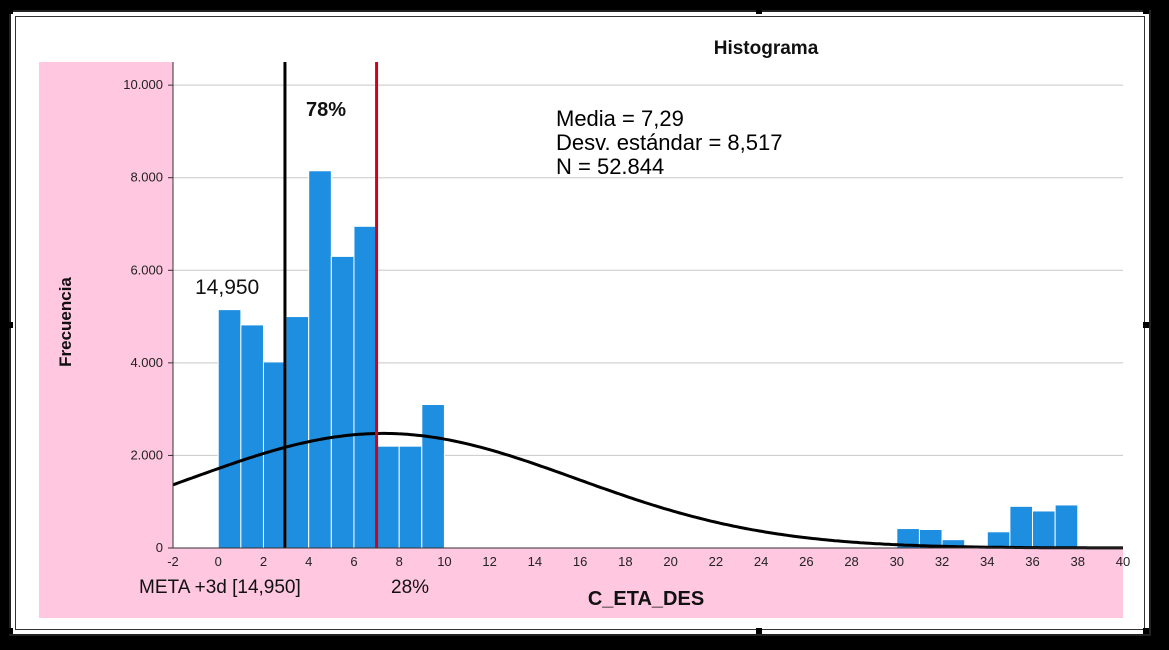  Describe the element at coordinates (647, 490) in the screenshot. I see `normal-curve` at that location.